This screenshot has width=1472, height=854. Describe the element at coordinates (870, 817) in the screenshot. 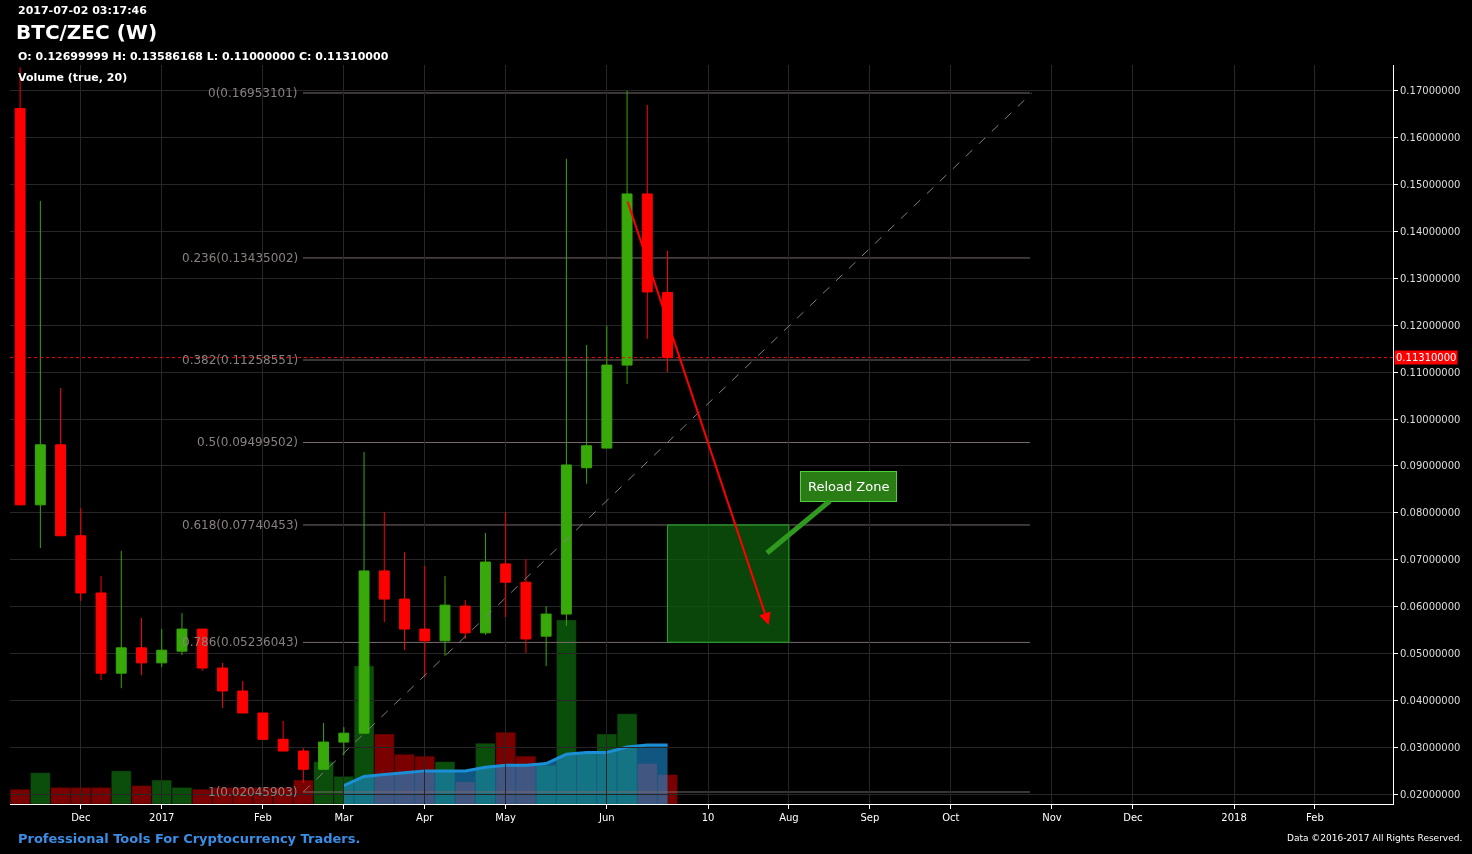

I see `x-tick-label: Sep` at that location.